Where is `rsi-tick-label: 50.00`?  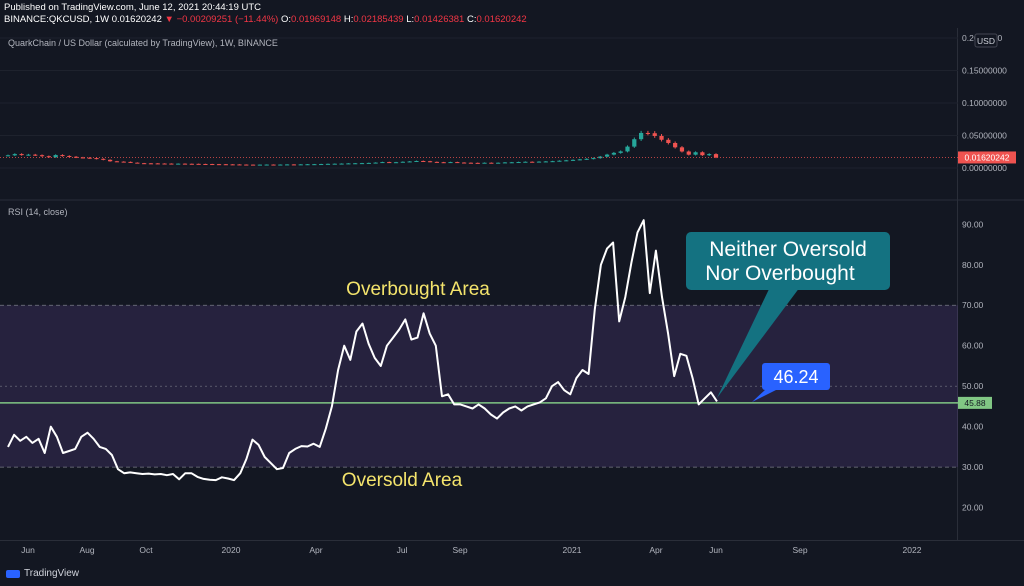
rsi-tick-label: 50.00 is located at coordinates (973, 386).